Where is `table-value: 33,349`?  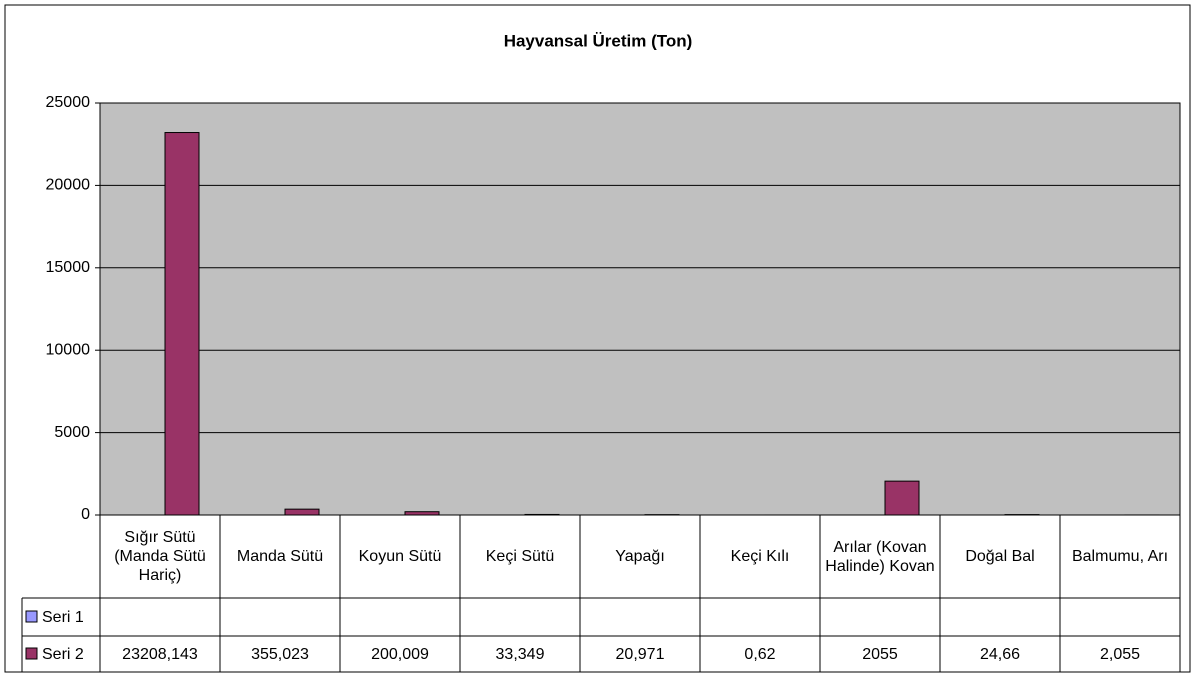 table-value: 33,349 is located at coordinates (520, 654).